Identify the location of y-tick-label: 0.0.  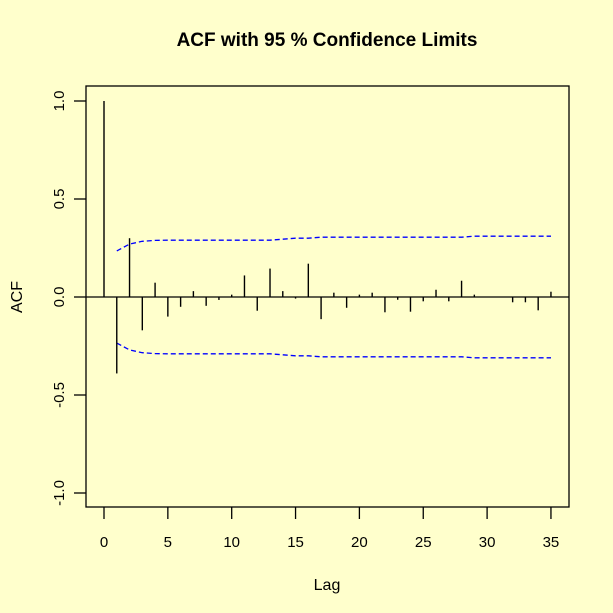
(59, 297).